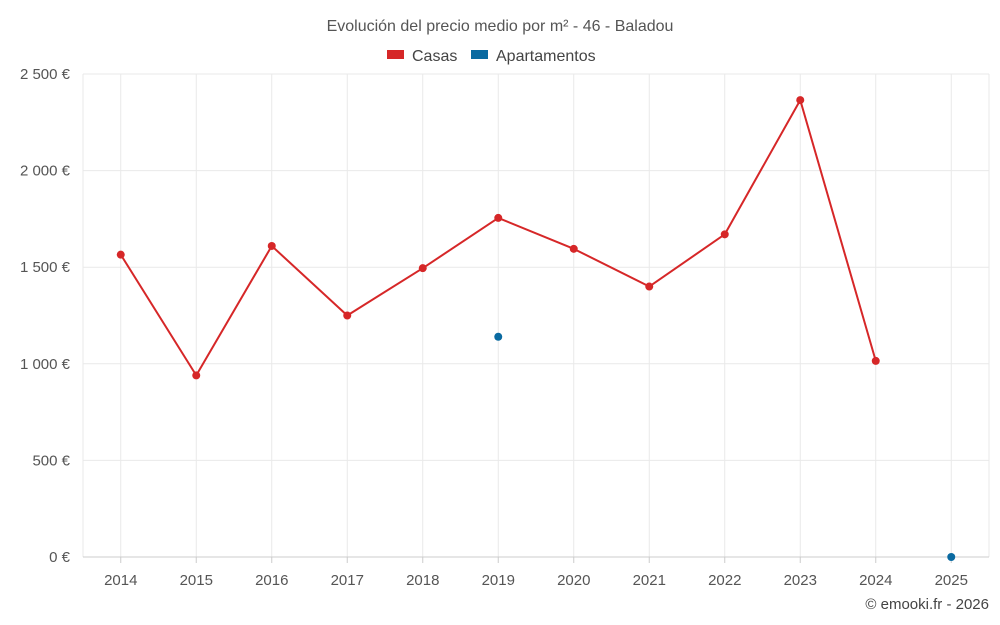 The height and width of the screenshot is (625, 1000). I want to click on x-tick-label: 2018, so click(422, 580).